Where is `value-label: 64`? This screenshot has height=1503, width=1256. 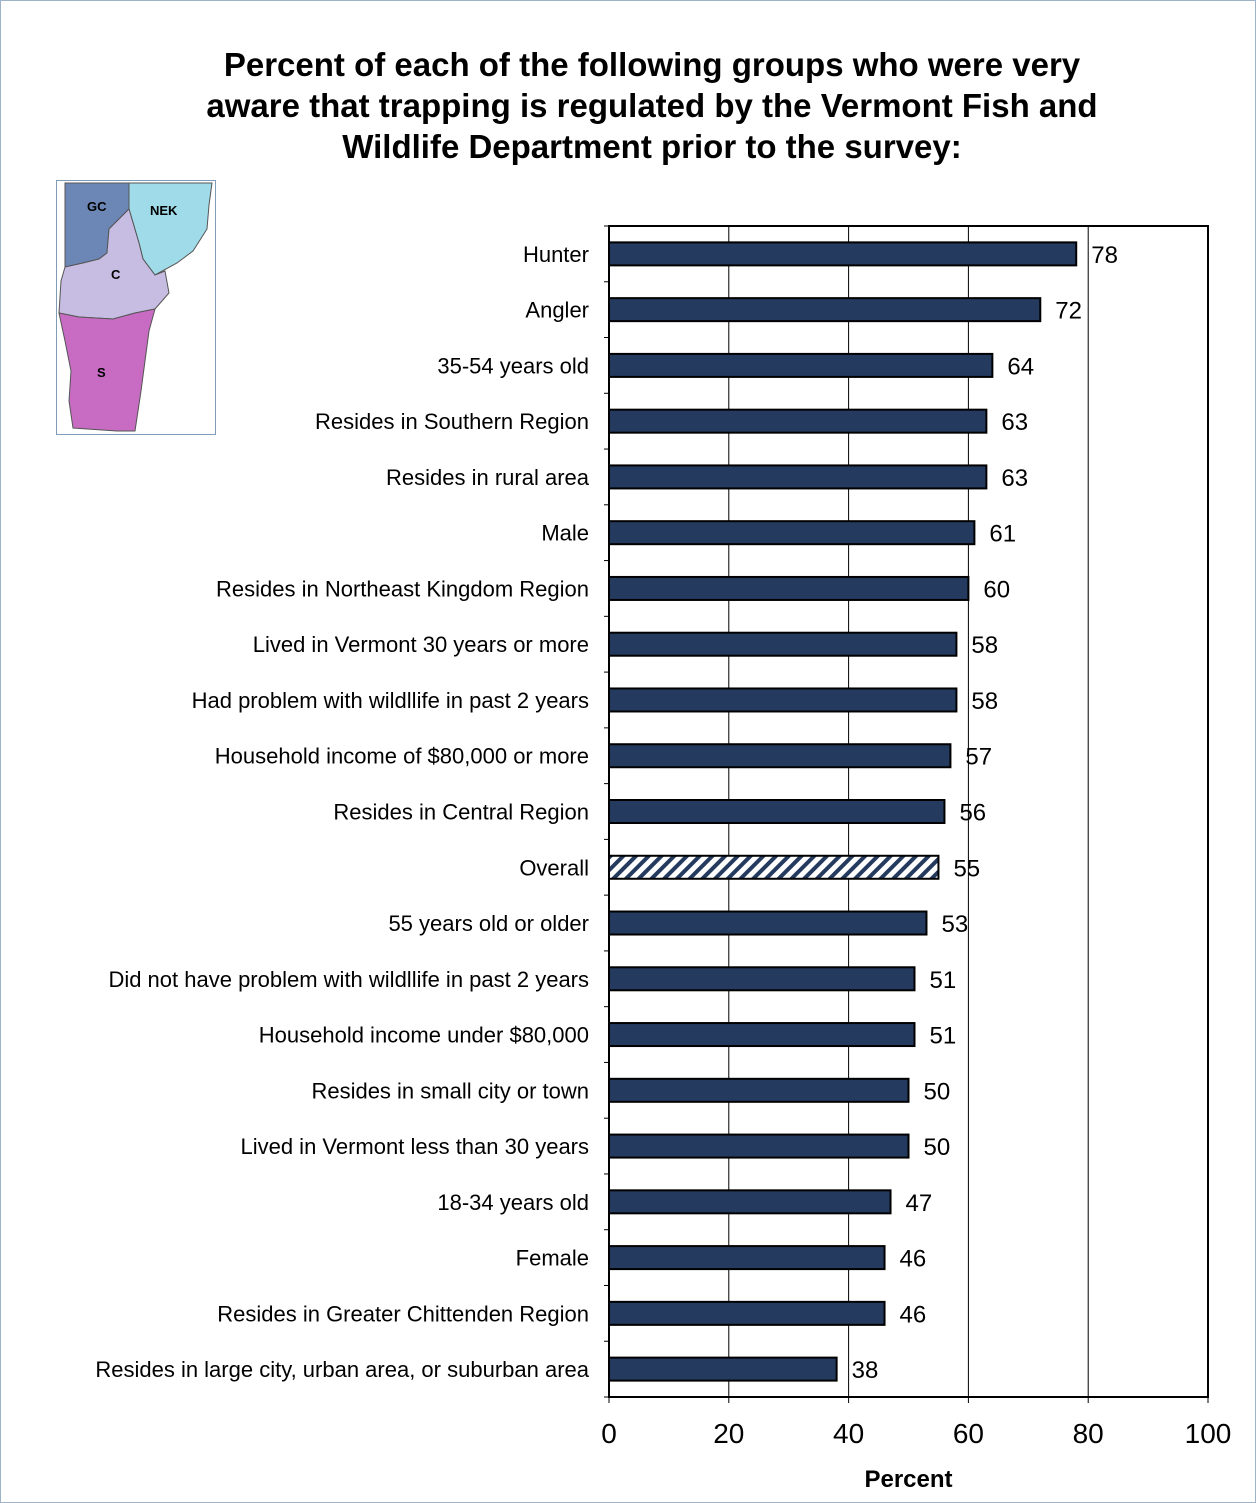
value-label: 64 is located at coordinates (1020, 366).